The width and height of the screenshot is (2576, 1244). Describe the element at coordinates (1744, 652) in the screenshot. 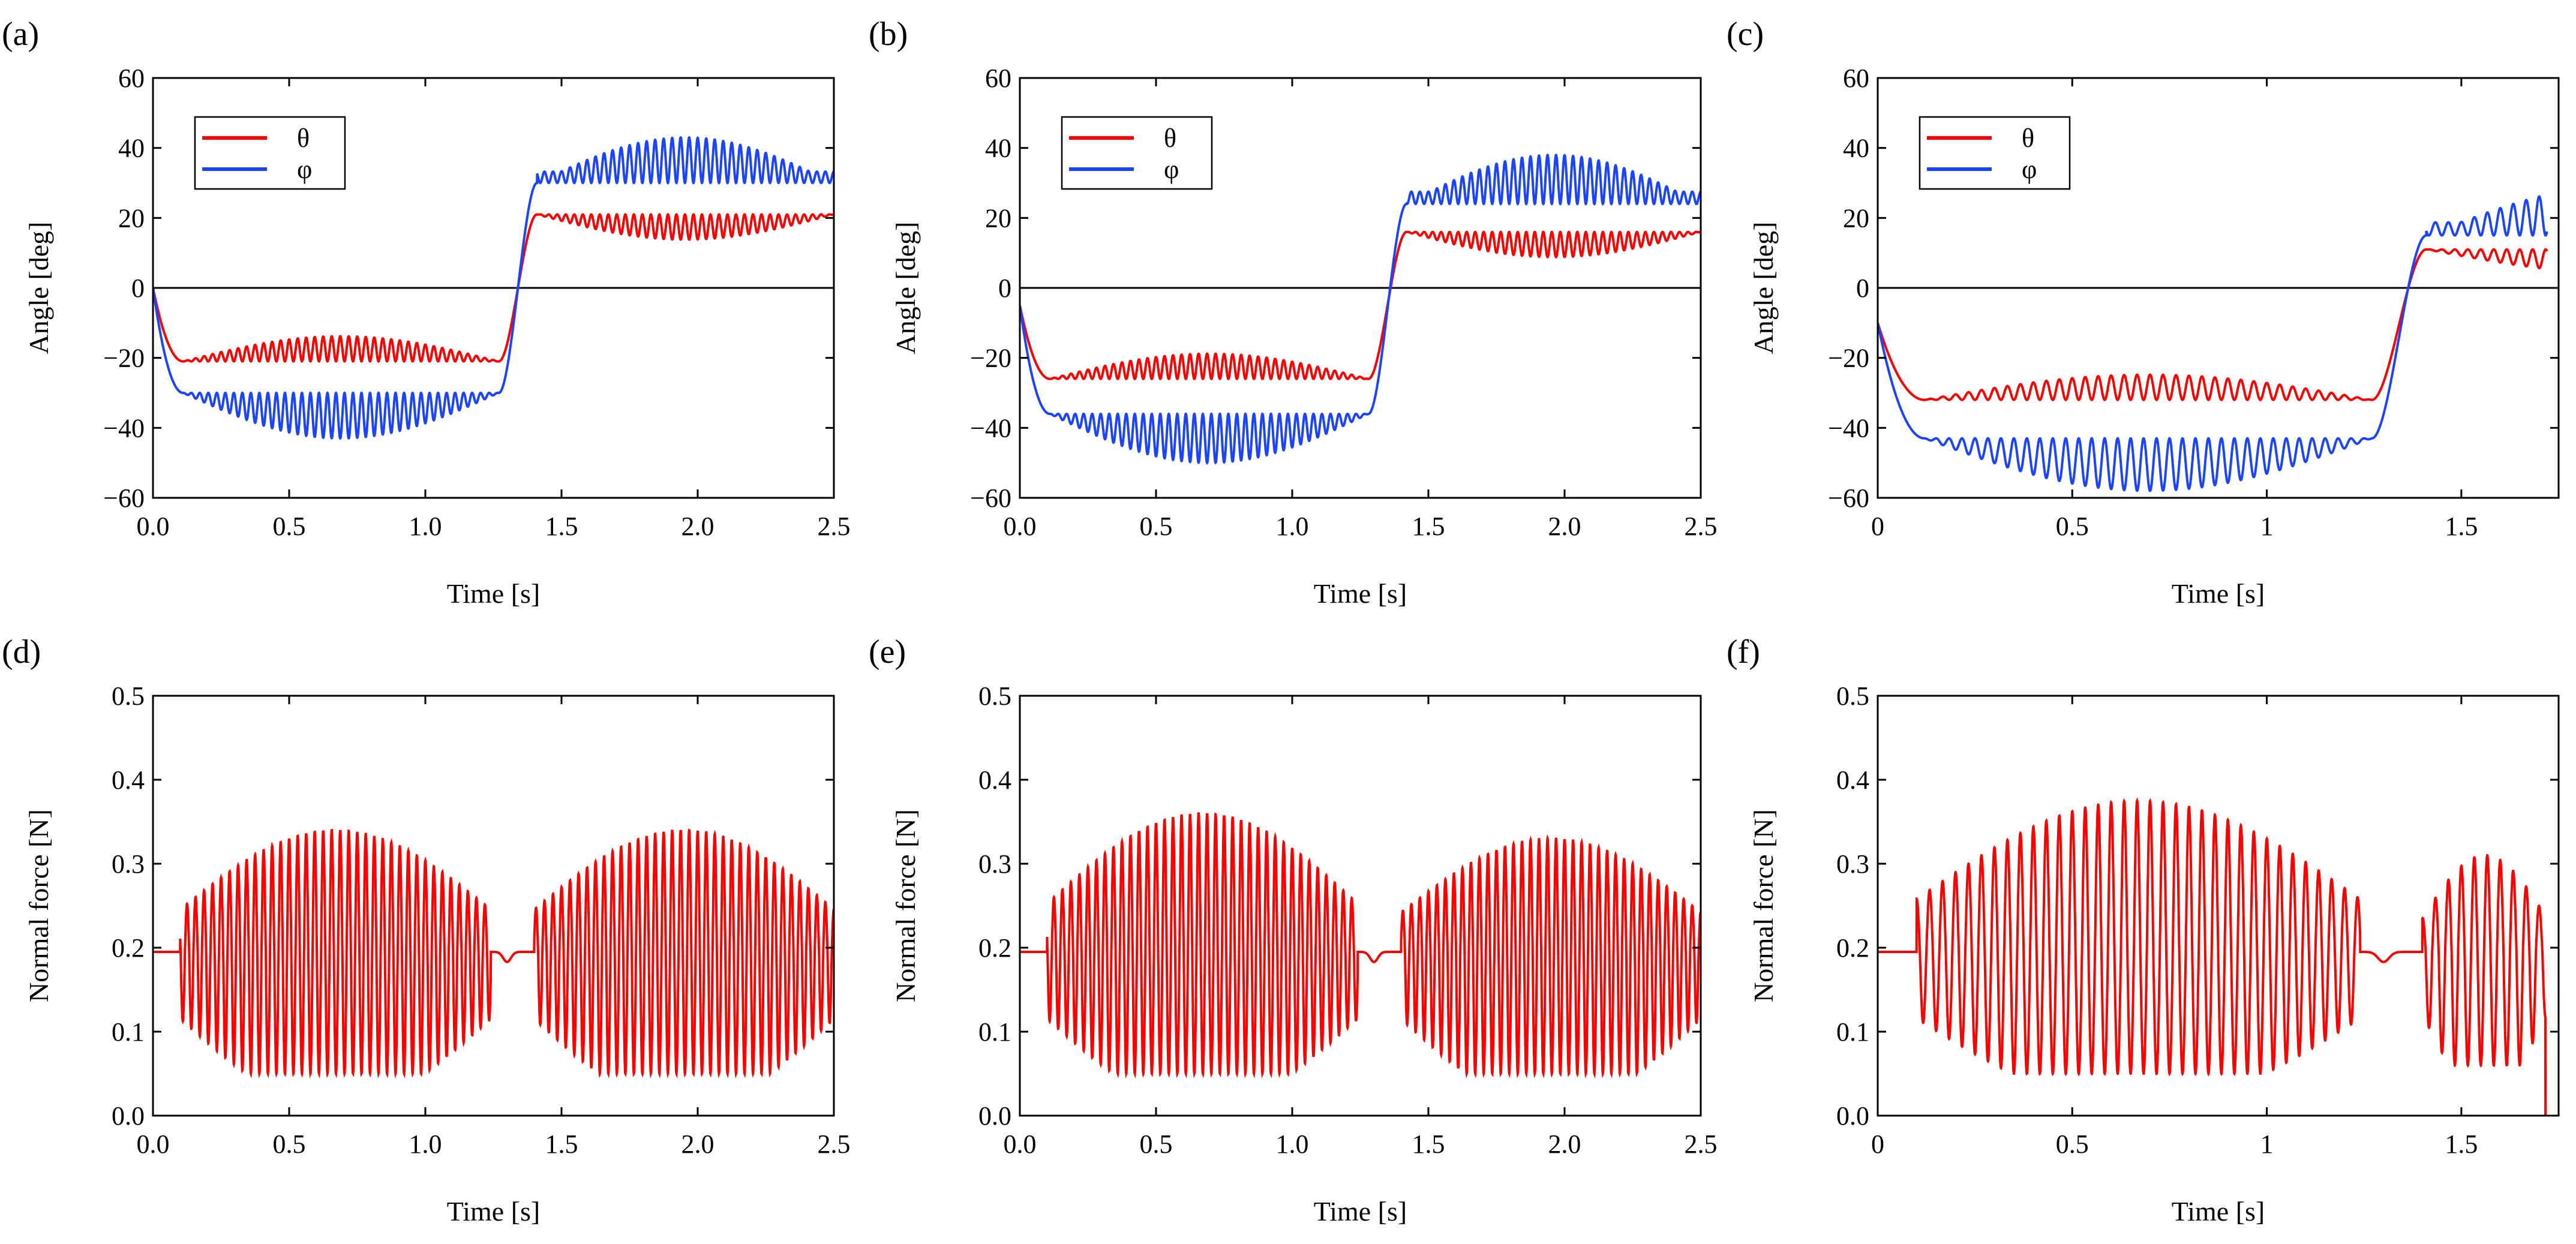

I see `panel-label: (f)` at that location.